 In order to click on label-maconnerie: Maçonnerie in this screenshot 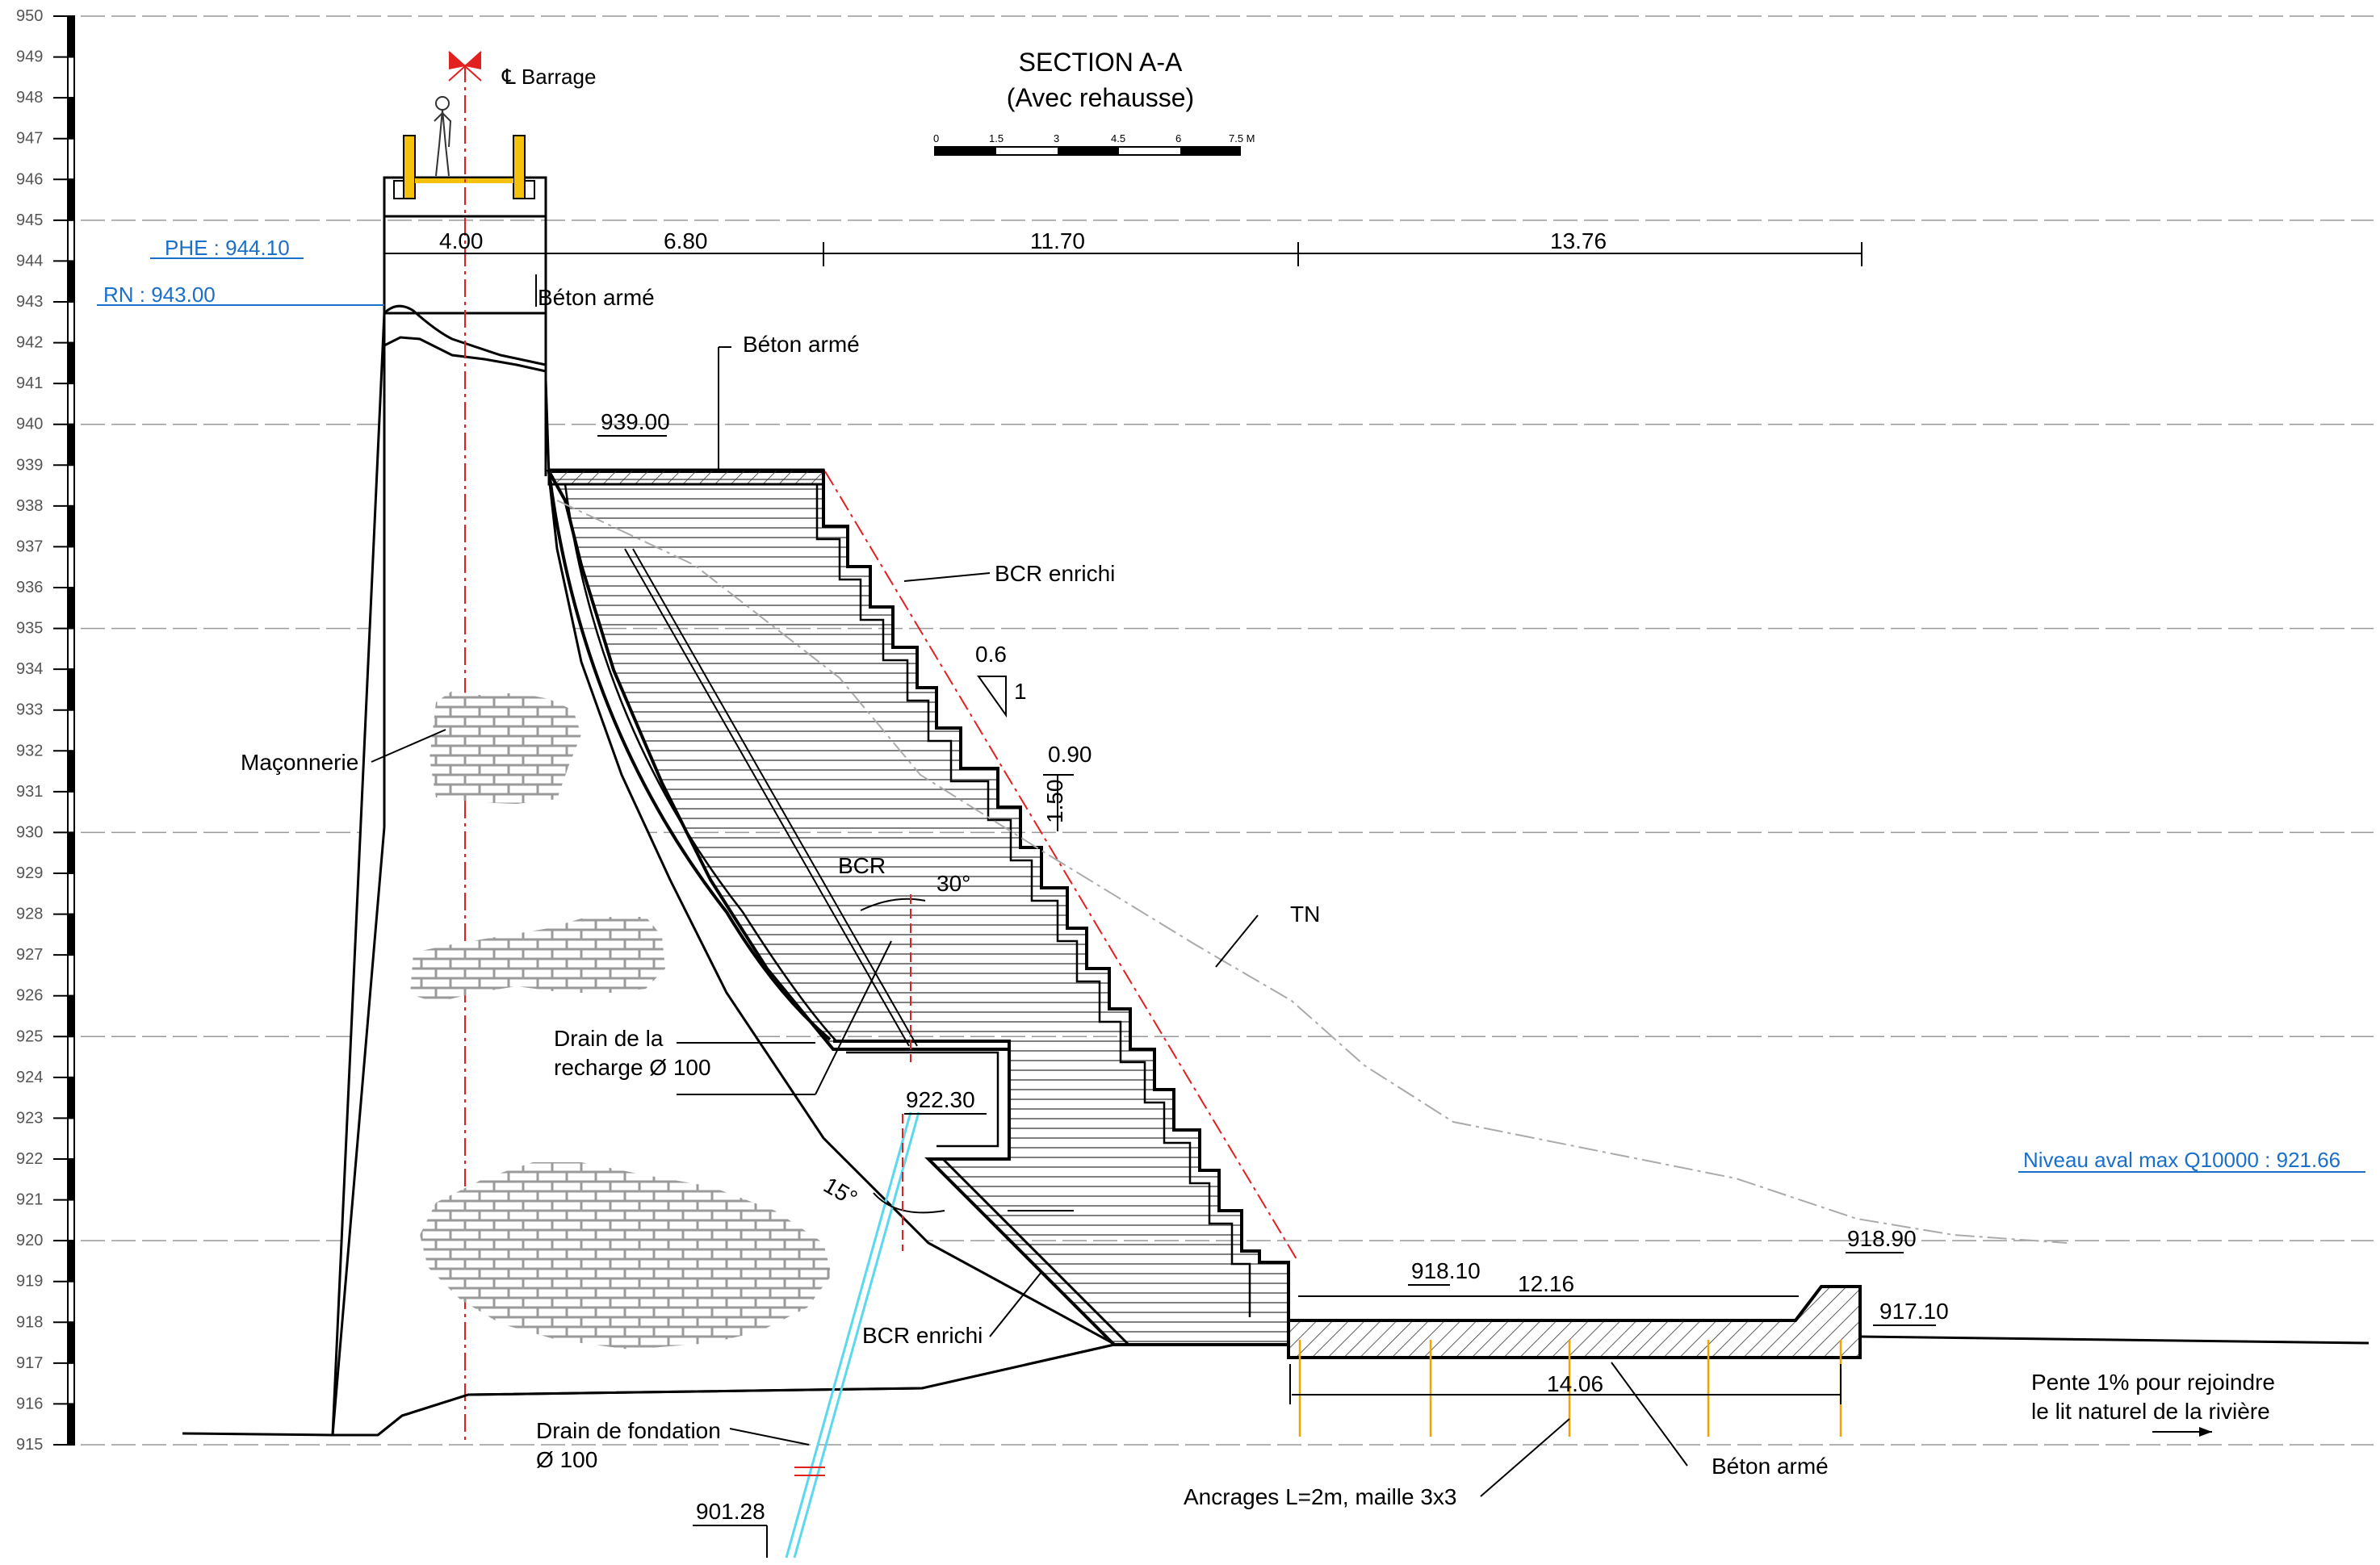, I will do `click(299, 762)`.